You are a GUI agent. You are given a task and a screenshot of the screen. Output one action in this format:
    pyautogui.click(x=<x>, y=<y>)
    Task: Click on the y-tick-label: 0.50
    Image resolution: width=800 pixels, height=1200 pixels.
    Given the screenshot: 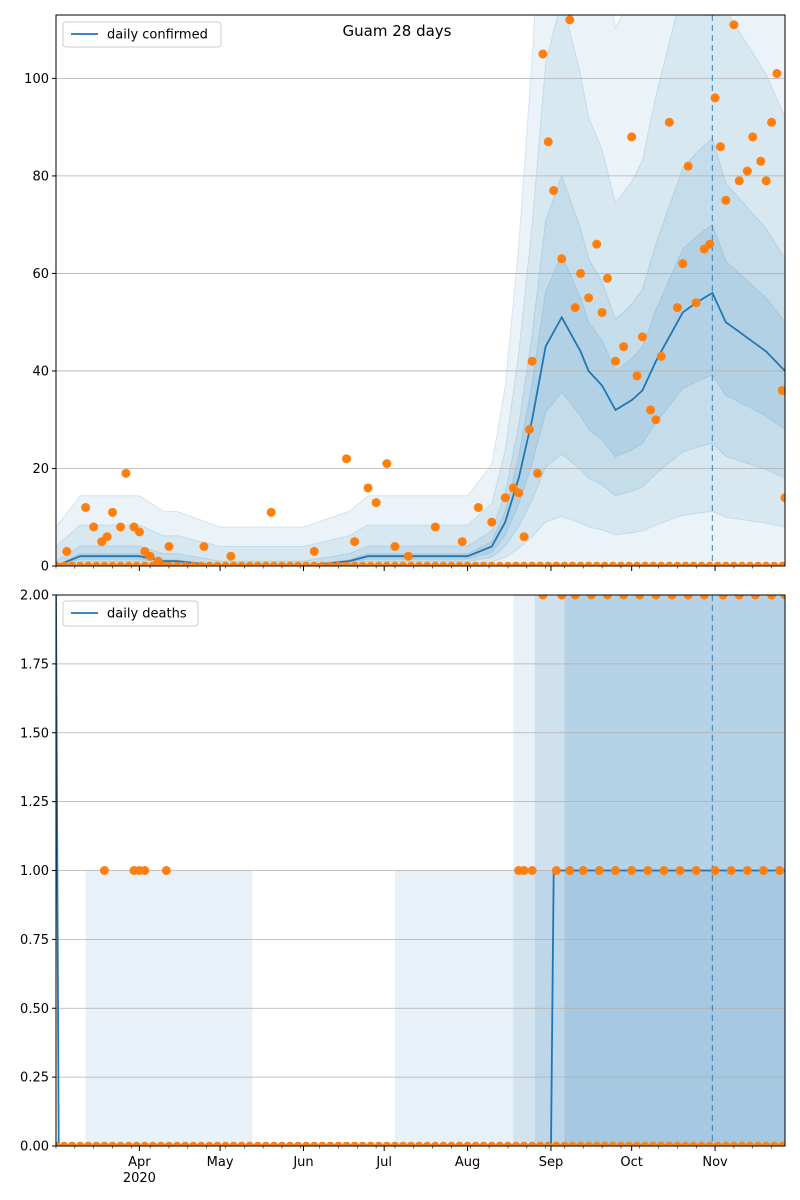 What is the action you would take?
    pyautogui.click(x=34, y=1009)
    